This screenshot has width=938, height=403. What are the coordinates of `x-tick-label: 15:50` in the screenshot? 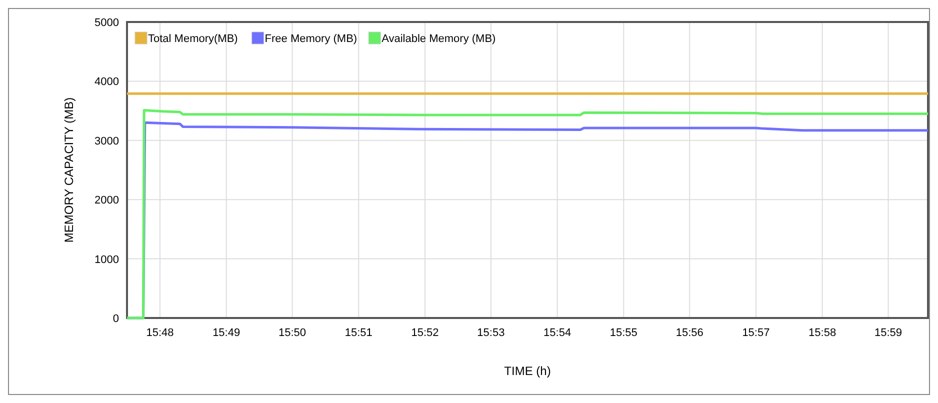 It's located at (292, 333).